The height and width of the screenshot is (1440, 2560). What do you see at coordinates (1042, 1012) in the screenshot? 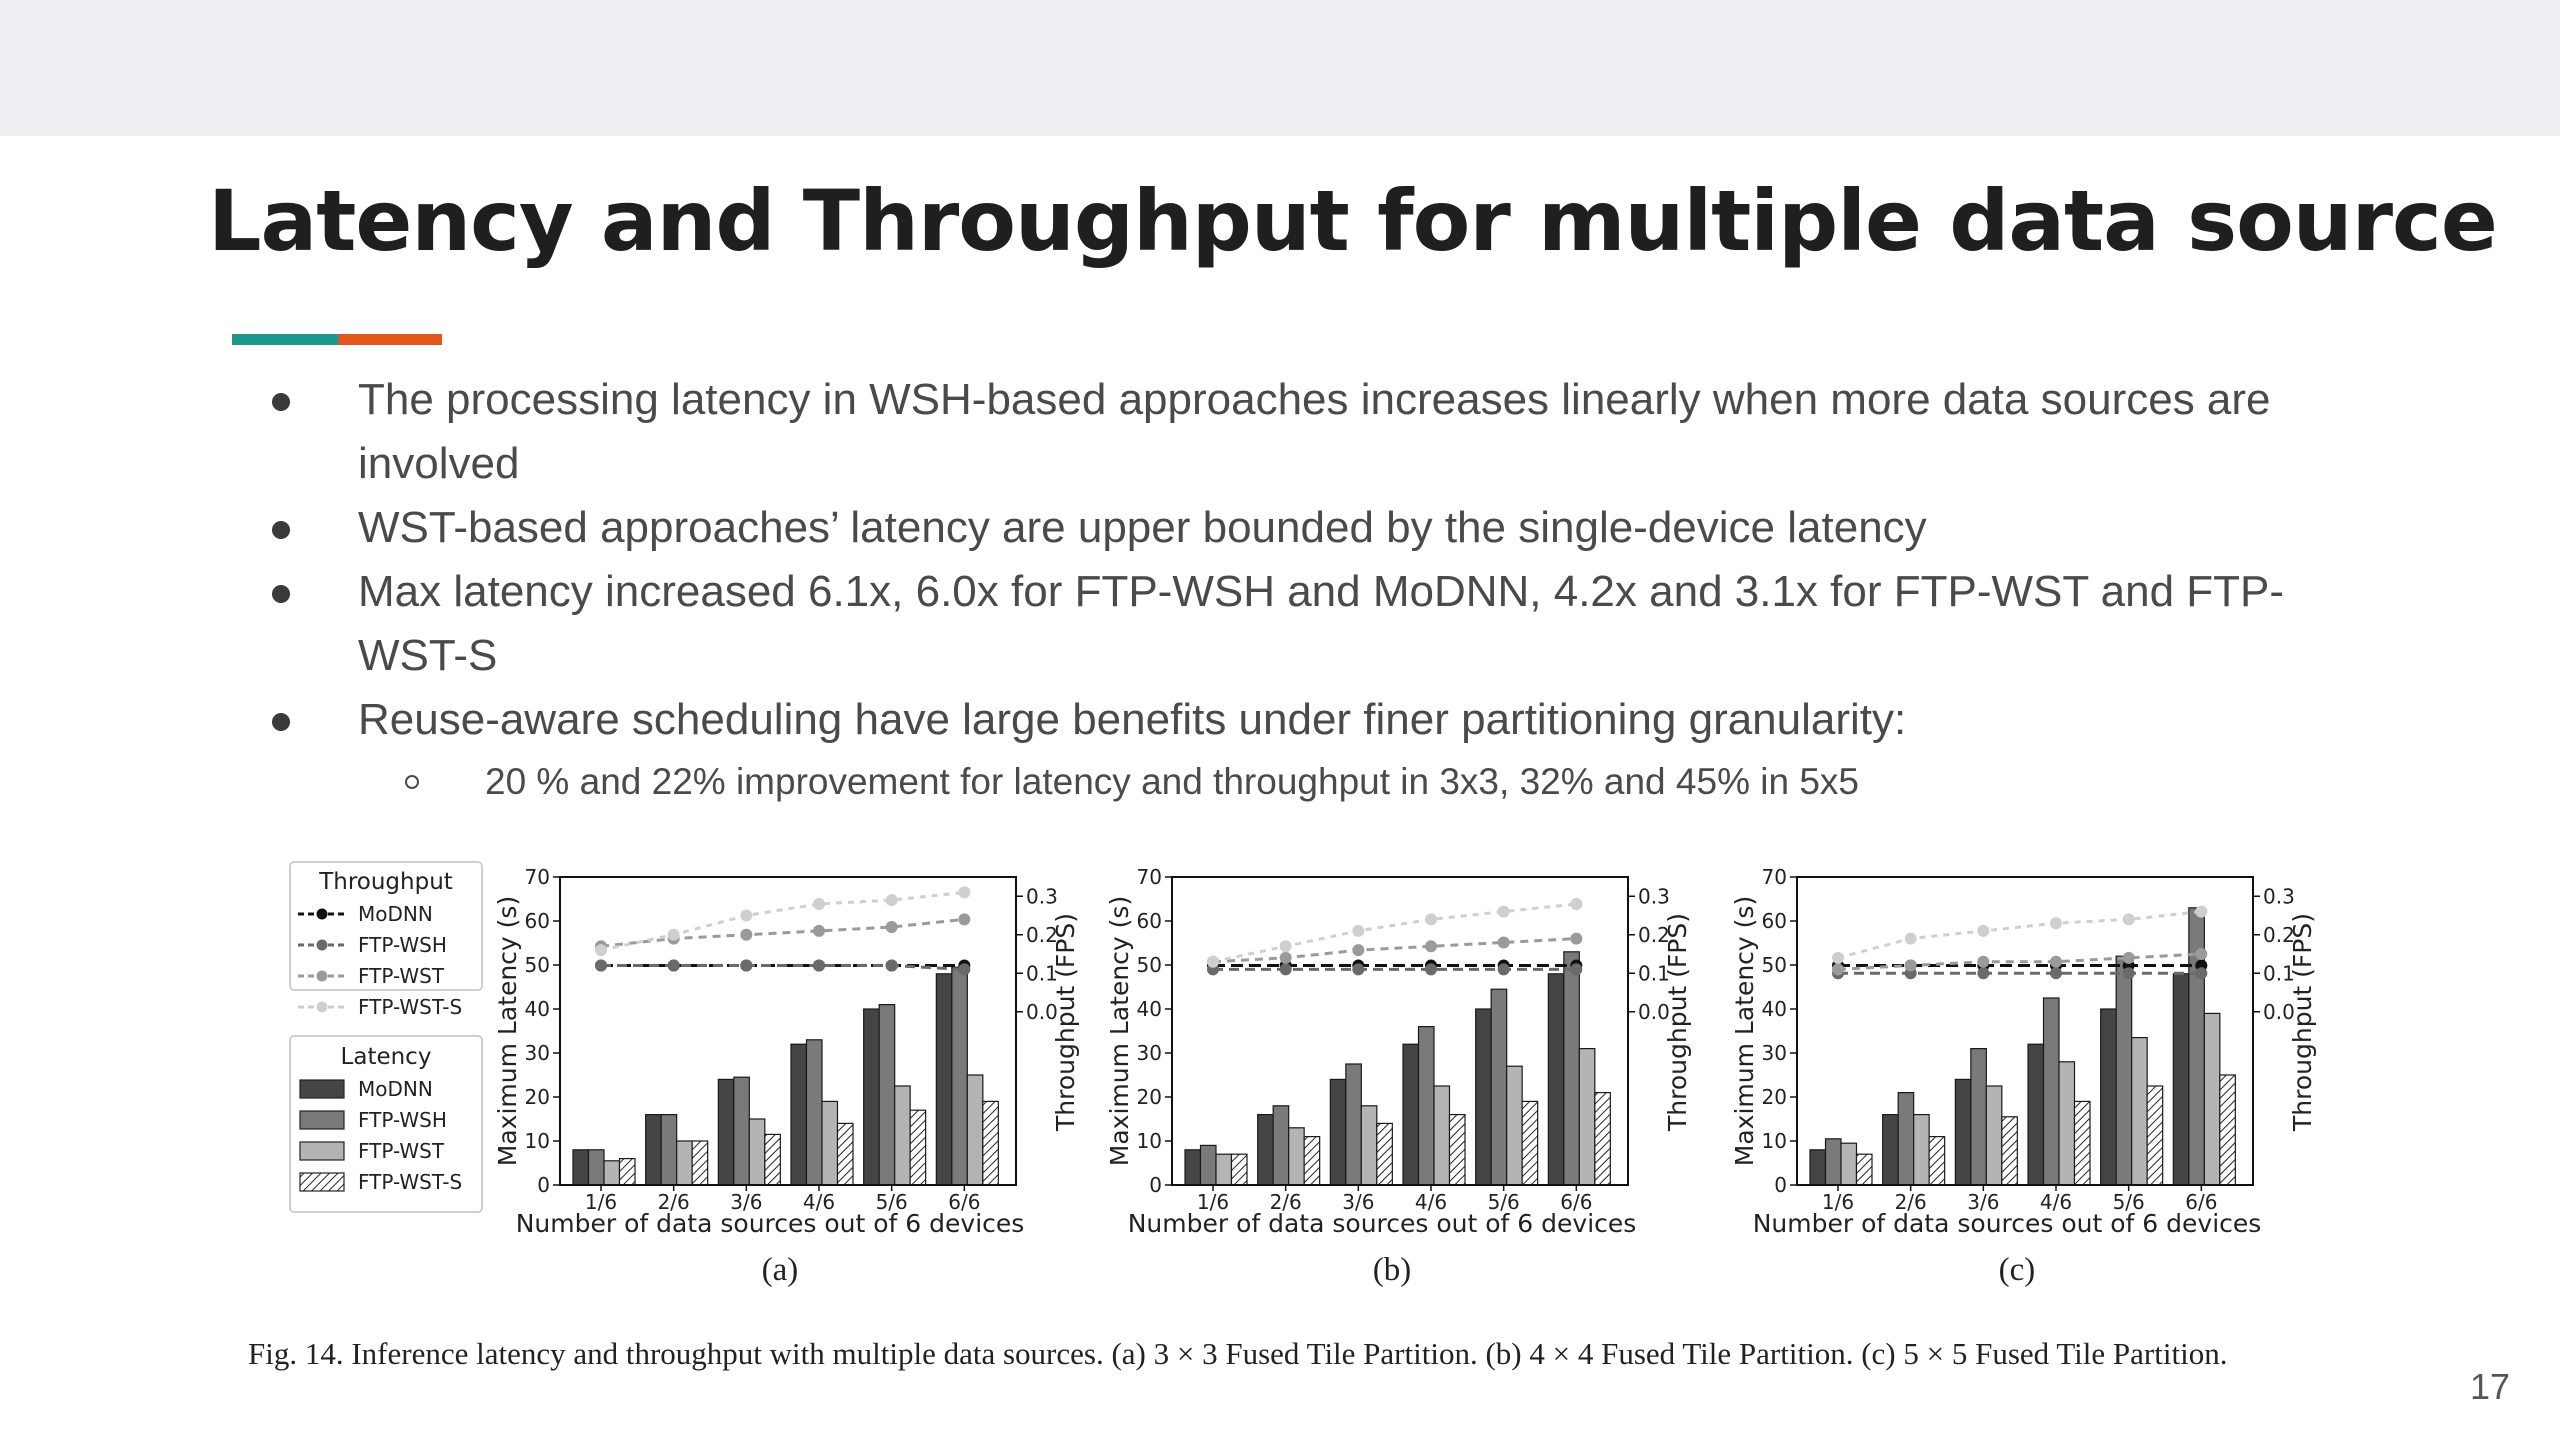
I see `y2-tick-label: 0.0` at bounding box center [1042, 1012].